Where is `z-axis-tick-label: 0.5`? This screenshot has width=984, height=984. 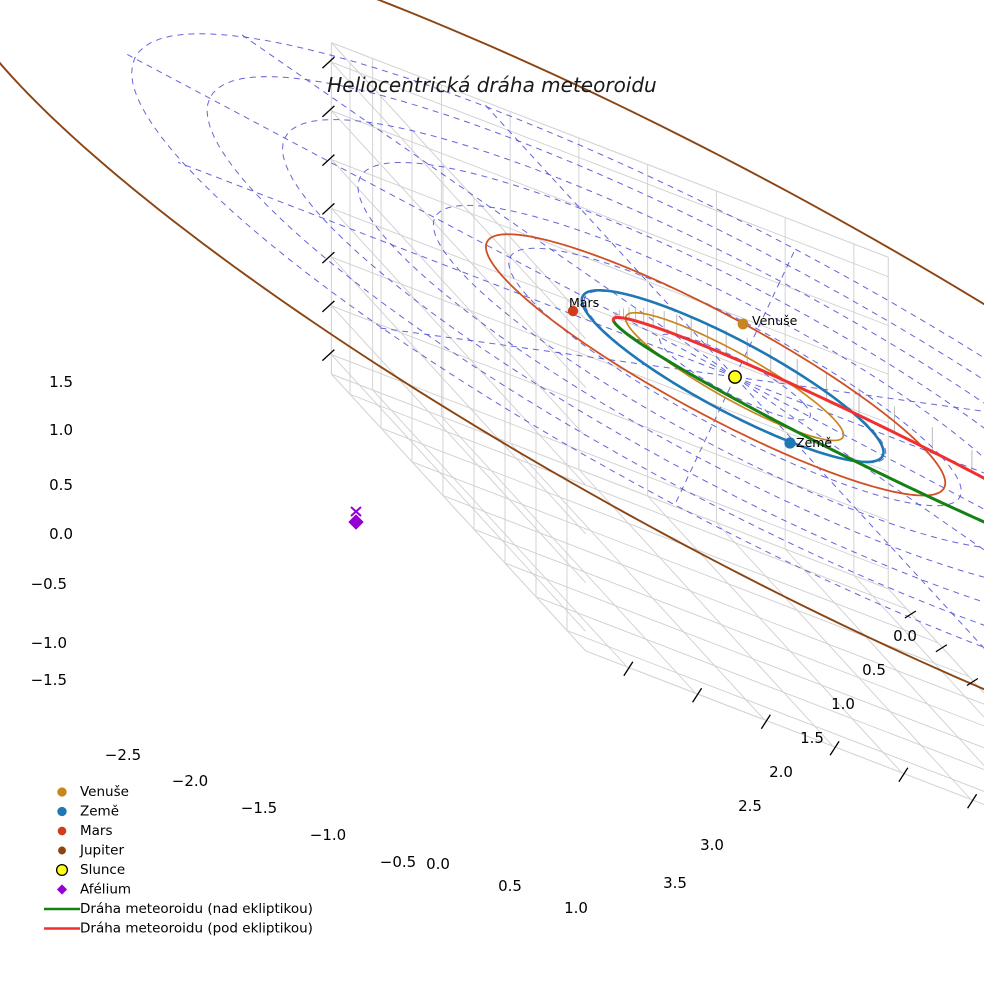
z-axis-tick-label: 0.5 is located at coordinates (61, 485).